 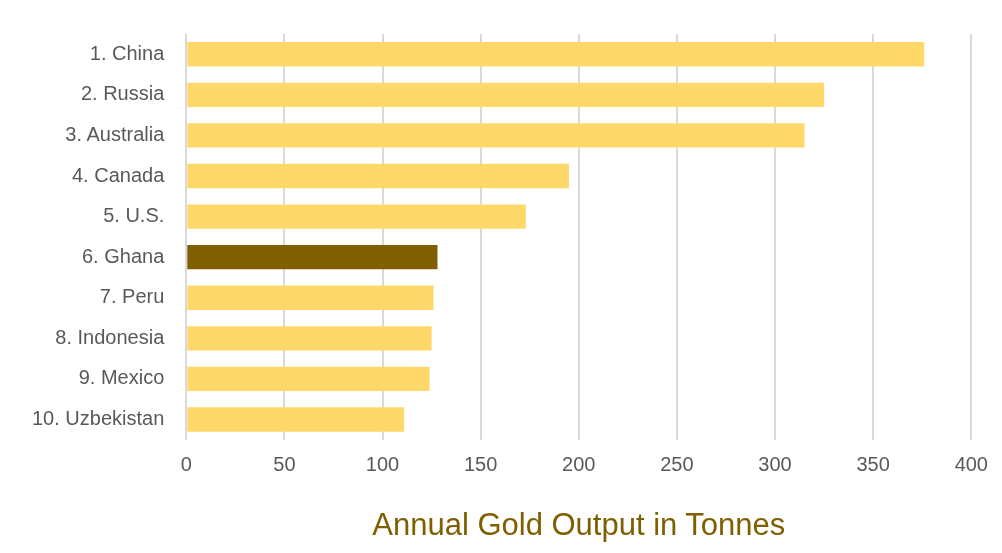 I want to click on x-tick-label: 300, so click(x=775, y=464).